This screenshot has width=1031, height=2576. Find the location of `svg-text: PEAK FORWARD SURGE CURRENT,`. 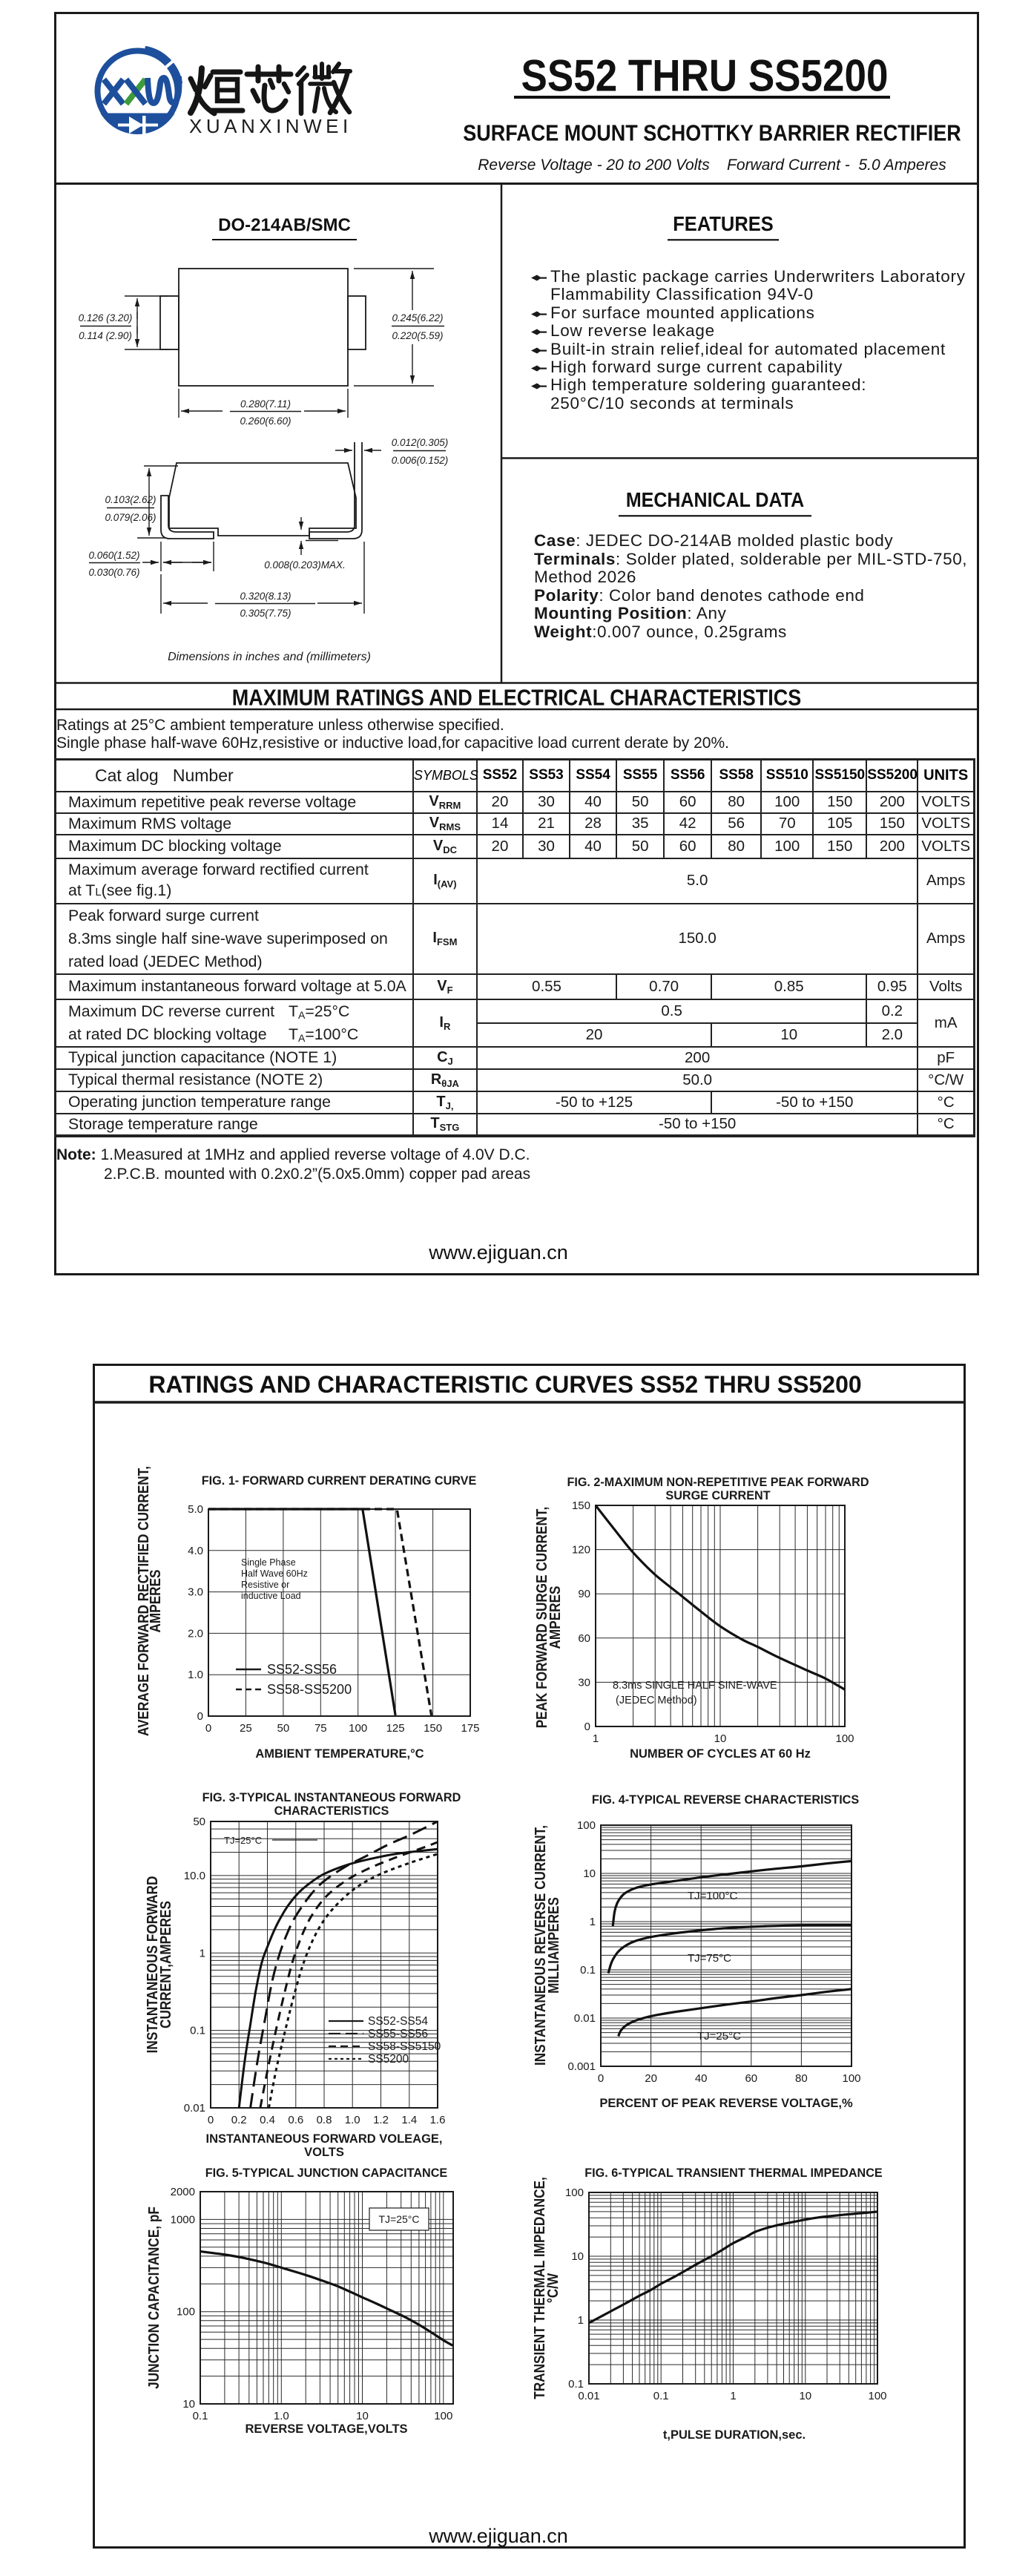

svg-text: PEAK FORWARD SURGE CURRENT, is located at coordinates (542, 1618).